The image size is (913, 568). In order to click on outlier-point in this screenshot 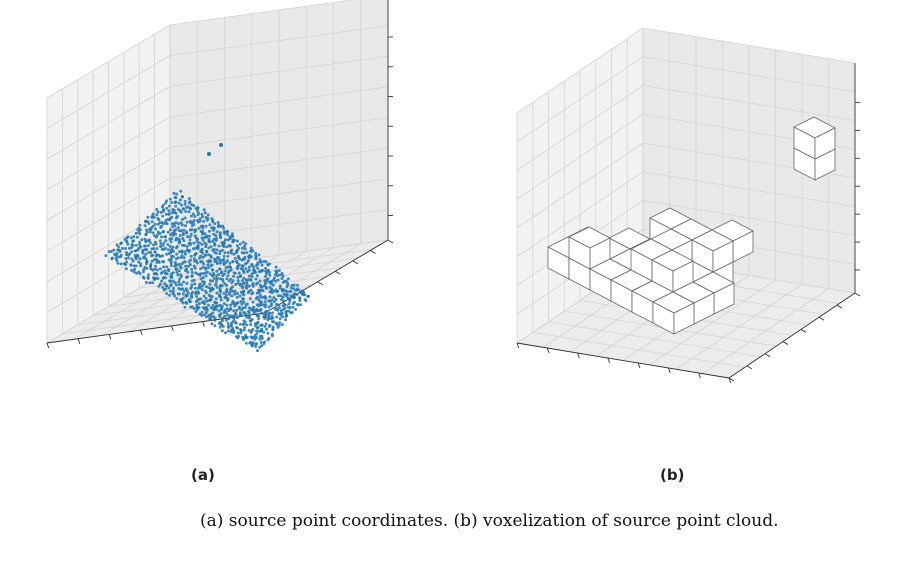, I will do `click(209, 154)`.